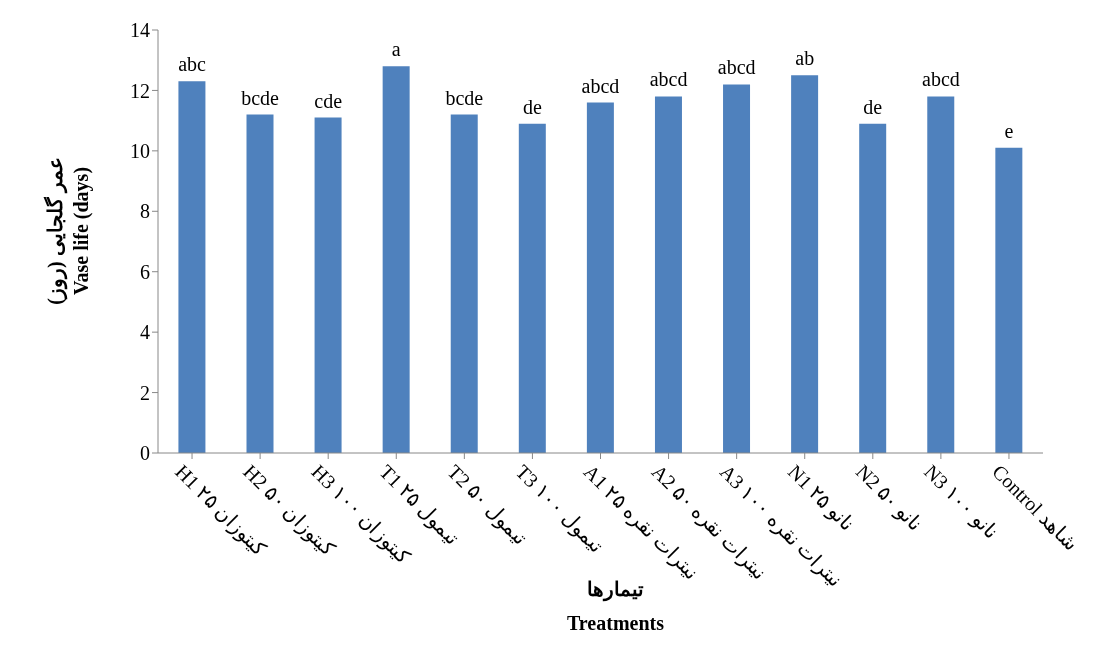 The height and width of the screenshot is (655, 1105). Describe the element at coordinates (145, 332) in the screenshot. I see `y-tick-label: 4` at that location.